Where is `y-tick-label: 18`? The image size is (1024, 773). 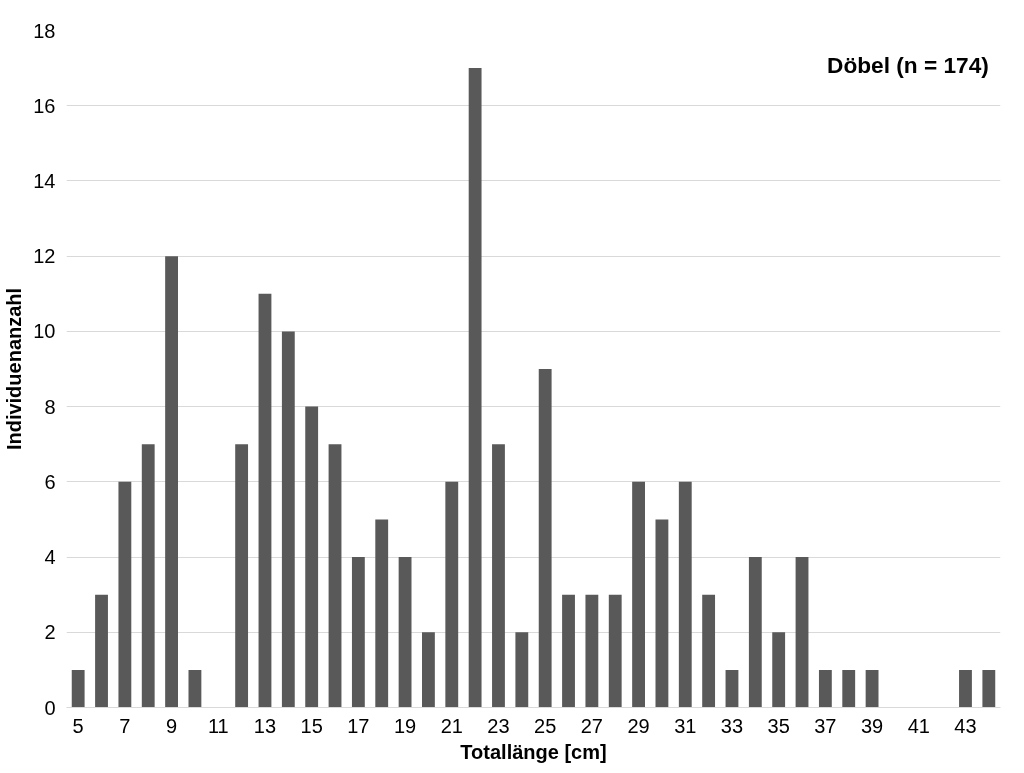 y-tick-label: 18 is located at coordinates (44, 30).